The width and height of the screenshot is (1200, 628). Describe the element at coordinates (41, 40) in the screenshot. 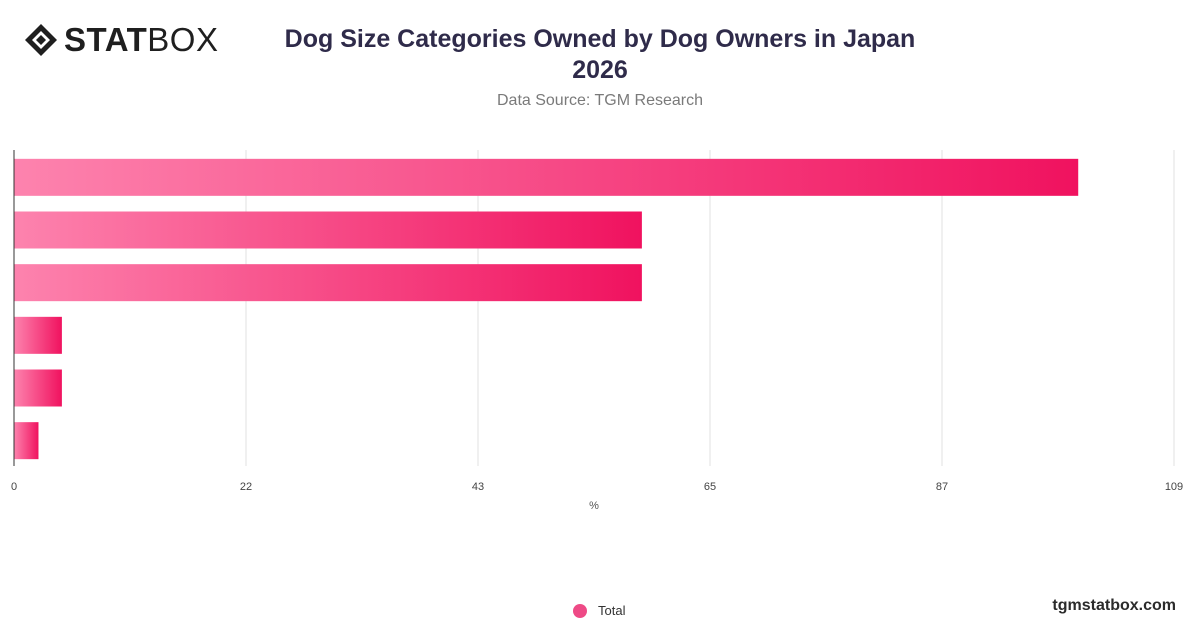

I see `diamond-logo-icon` at that location.